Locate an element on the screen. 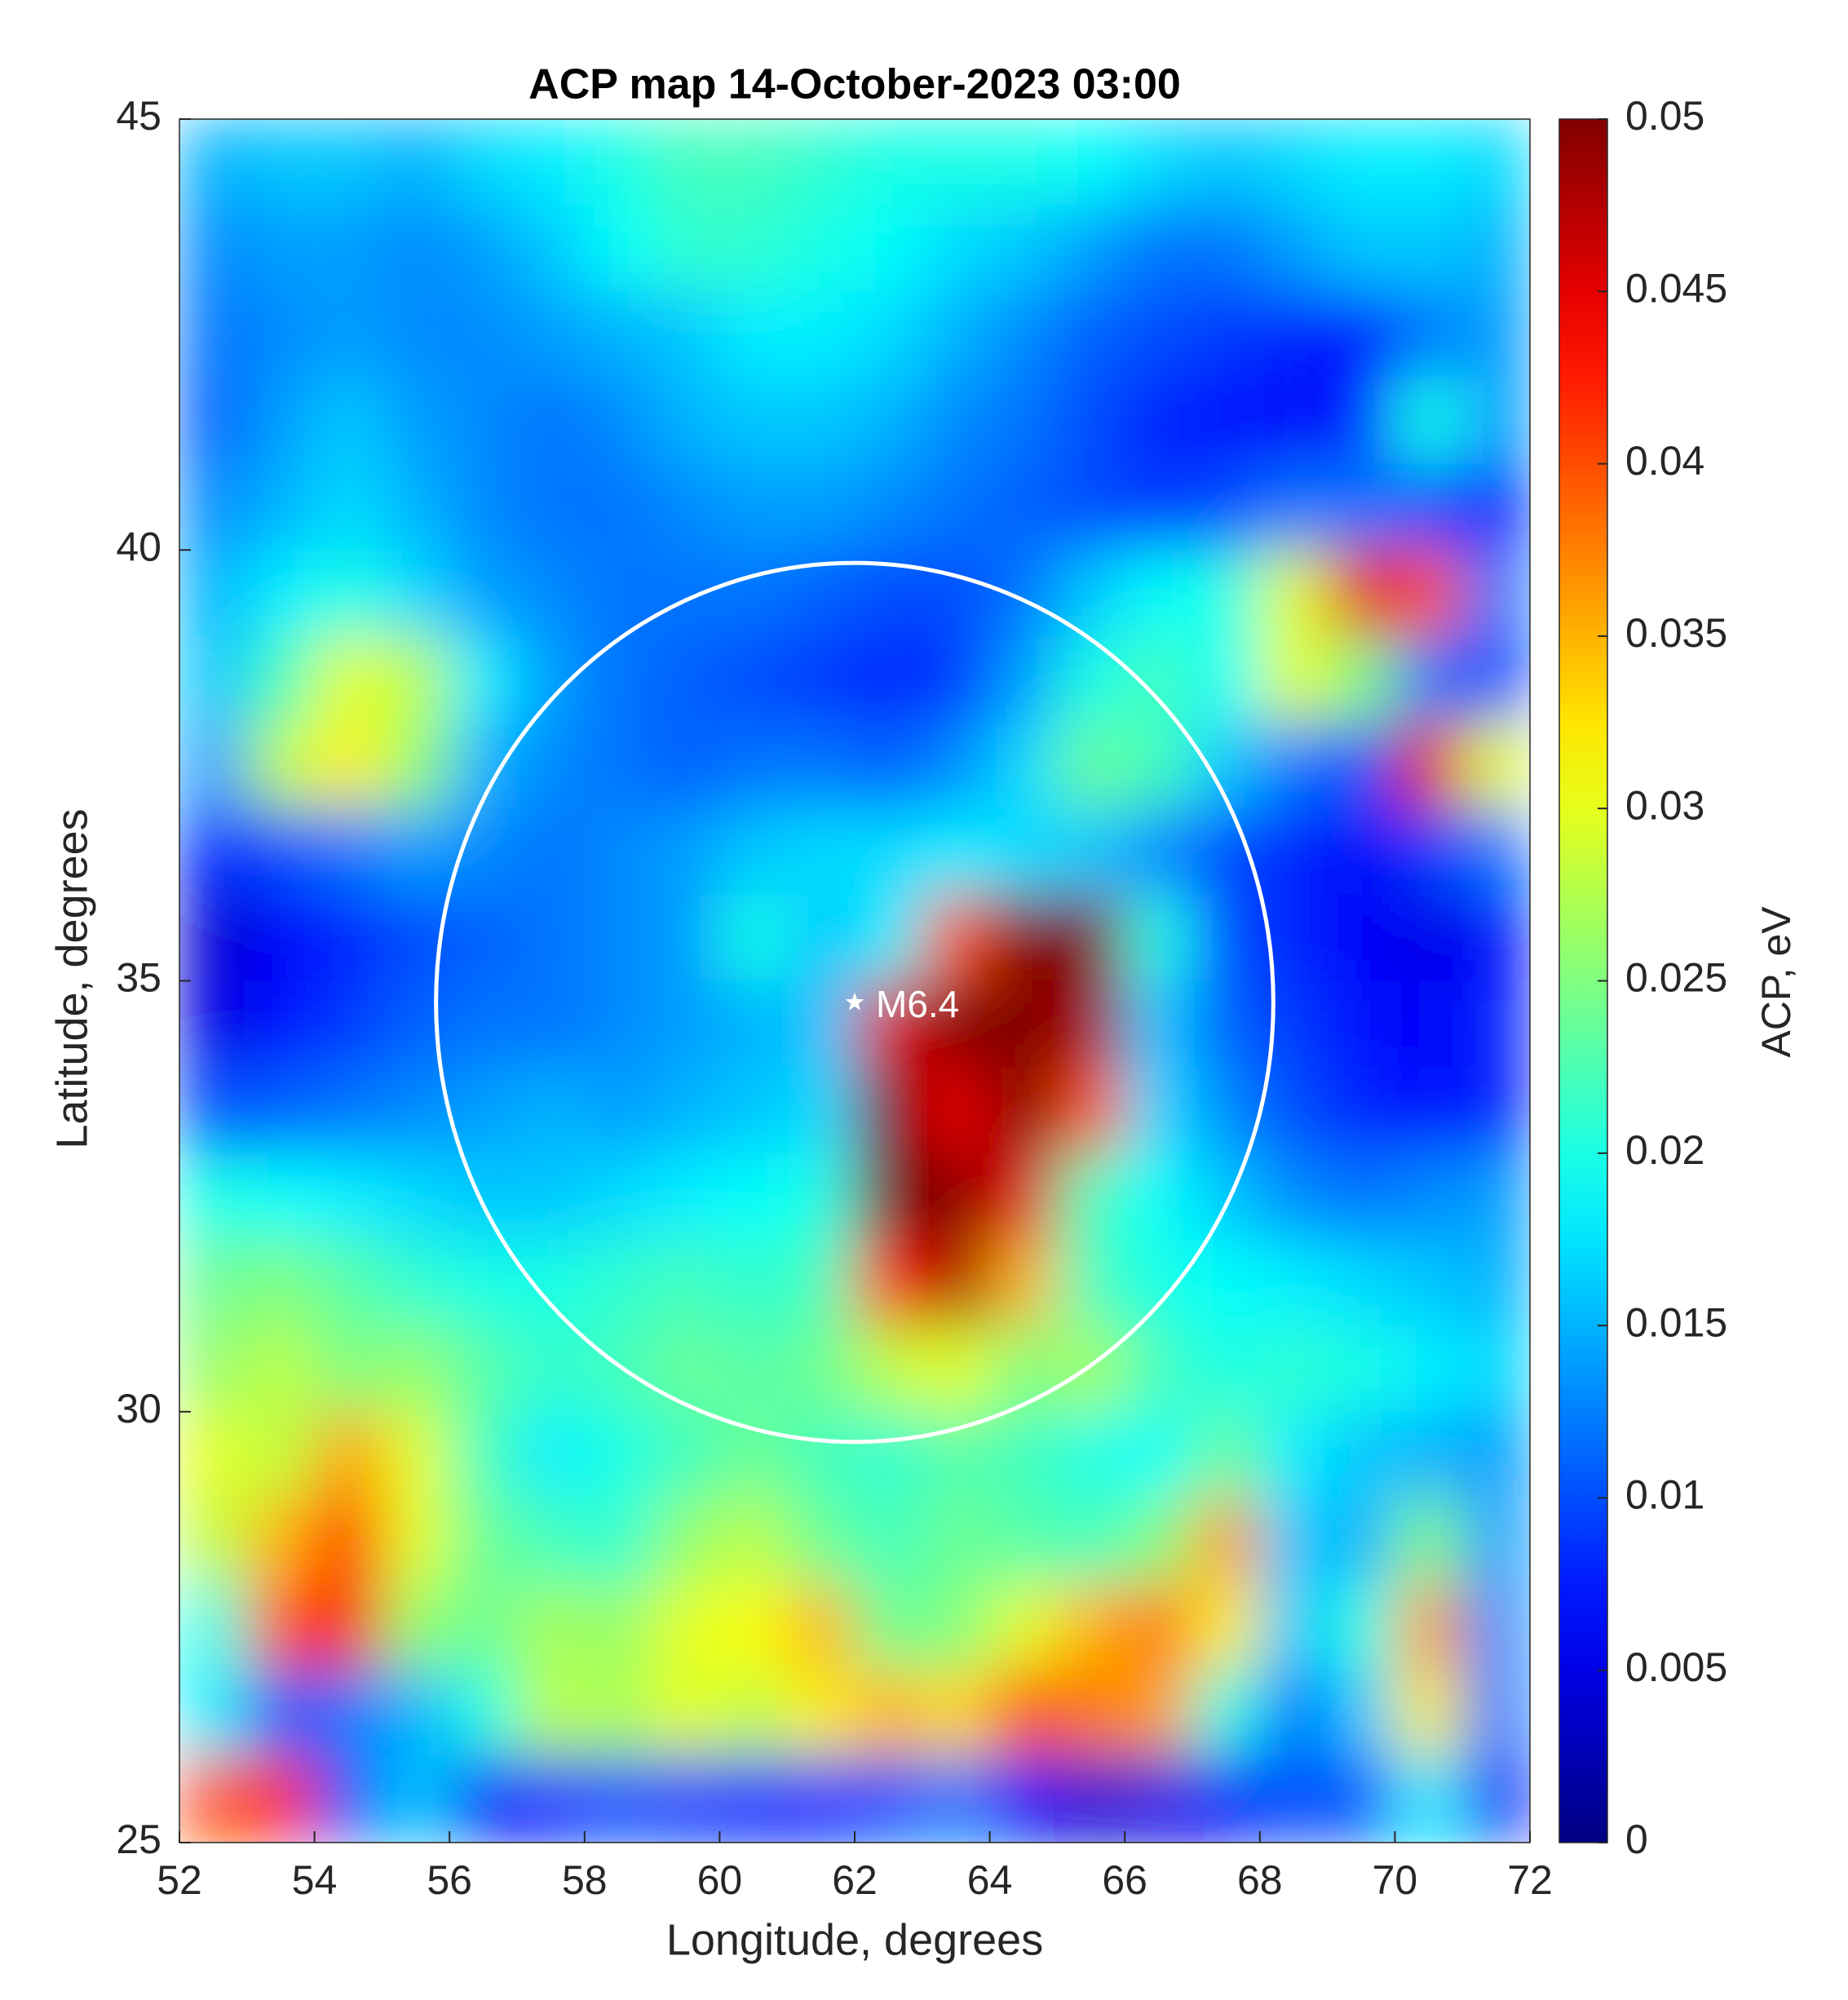 This screenshot has height=2000, width=1848. x-axis-label: Longitude, degrees is located at coordinates (854, 1939).